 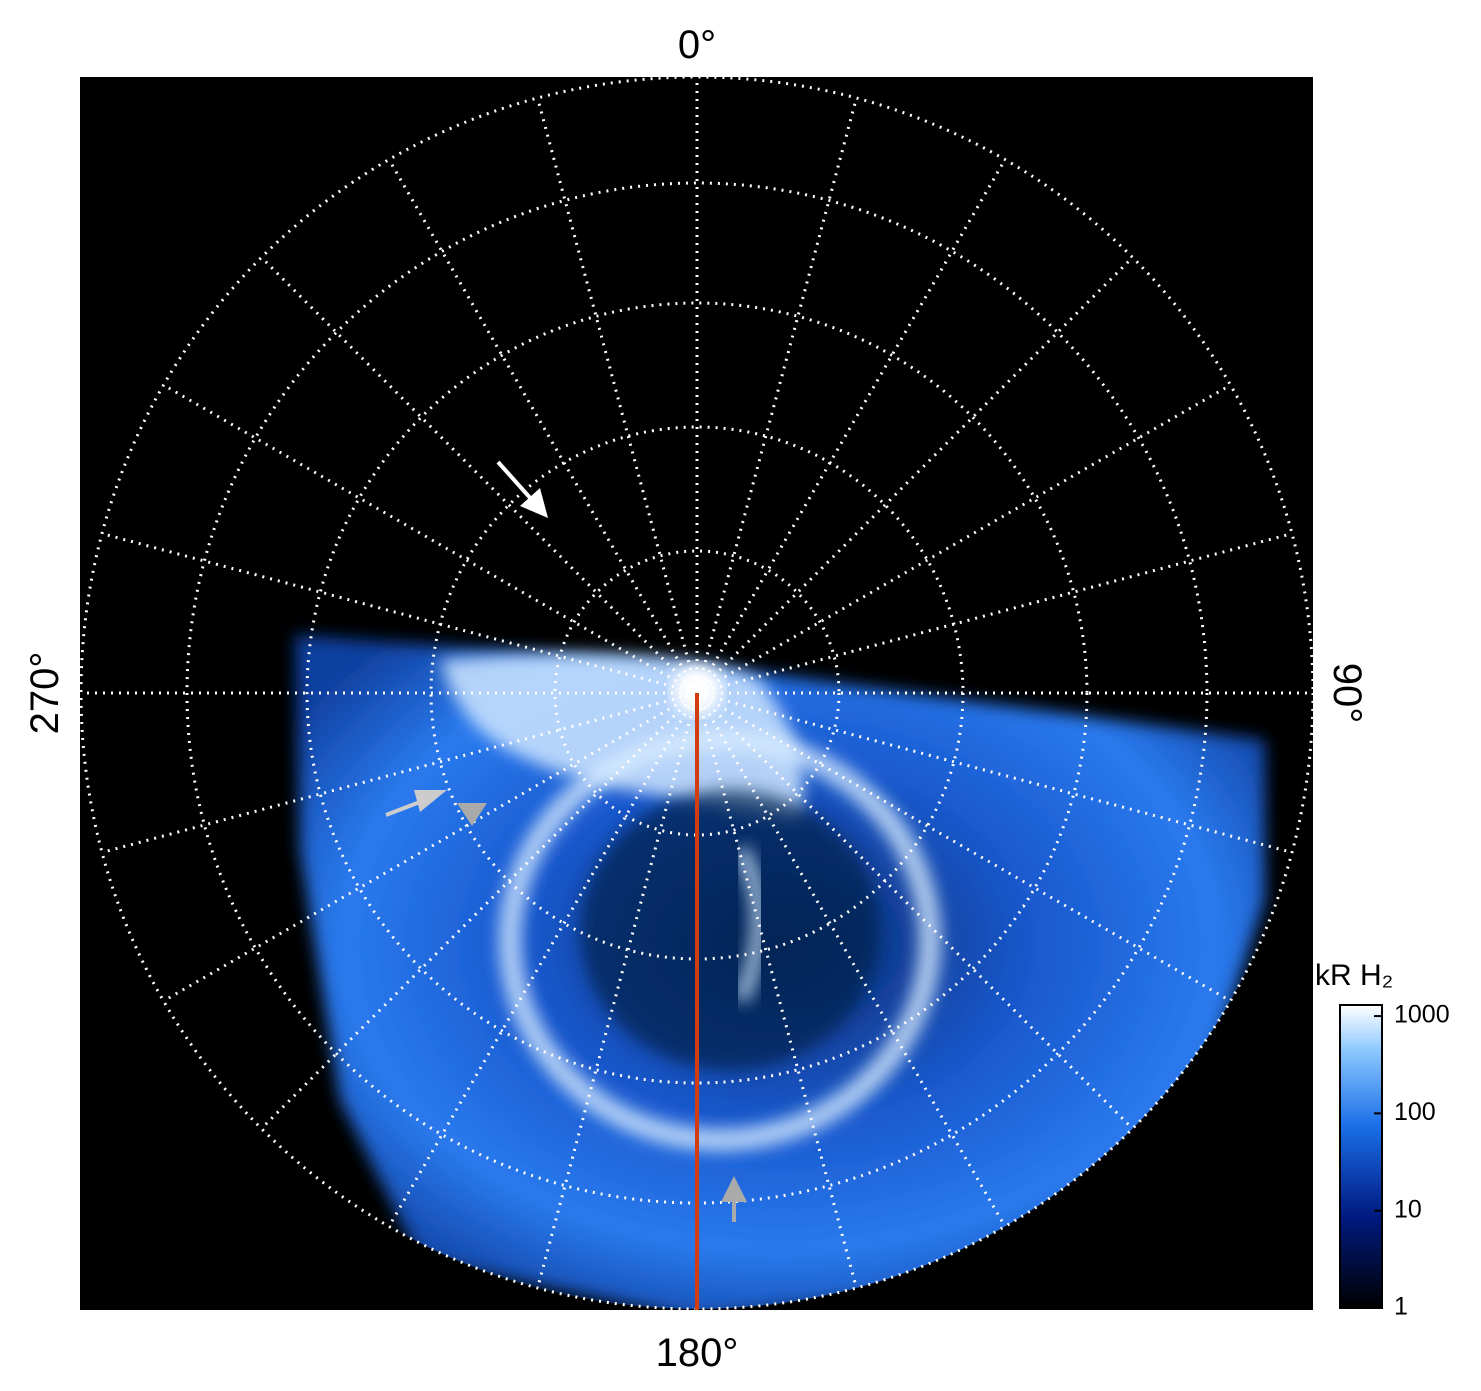 What do you see at coordinates (45, 693) in the screenshot?
I see `lon-label-left: 270°` at bounding box center [45, 693].